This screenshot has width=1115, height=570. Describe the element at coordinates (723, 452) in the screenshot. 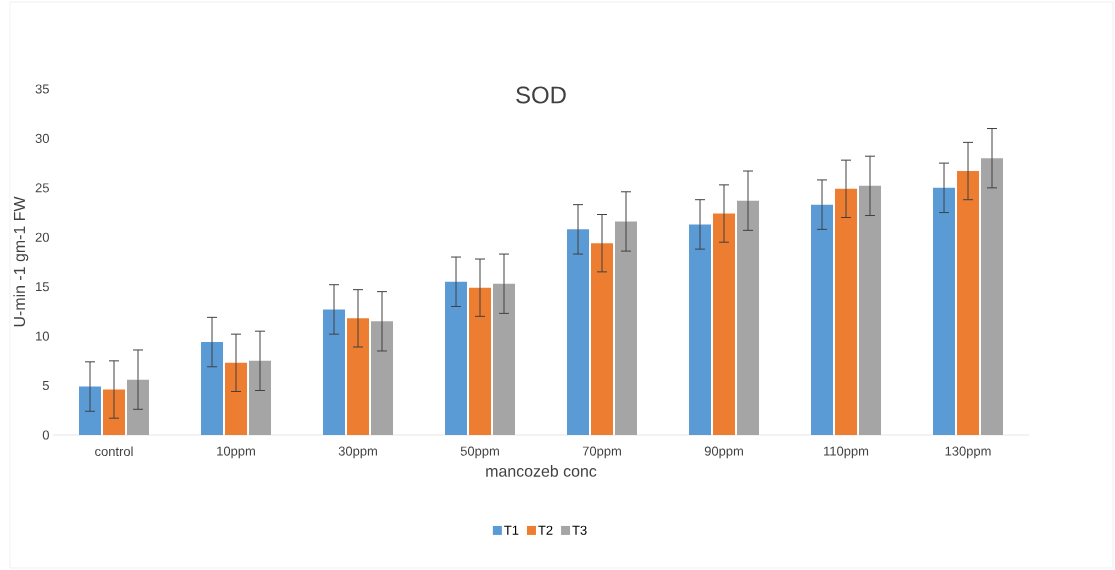

I see `x-tick-label: 90ppm` at that location.